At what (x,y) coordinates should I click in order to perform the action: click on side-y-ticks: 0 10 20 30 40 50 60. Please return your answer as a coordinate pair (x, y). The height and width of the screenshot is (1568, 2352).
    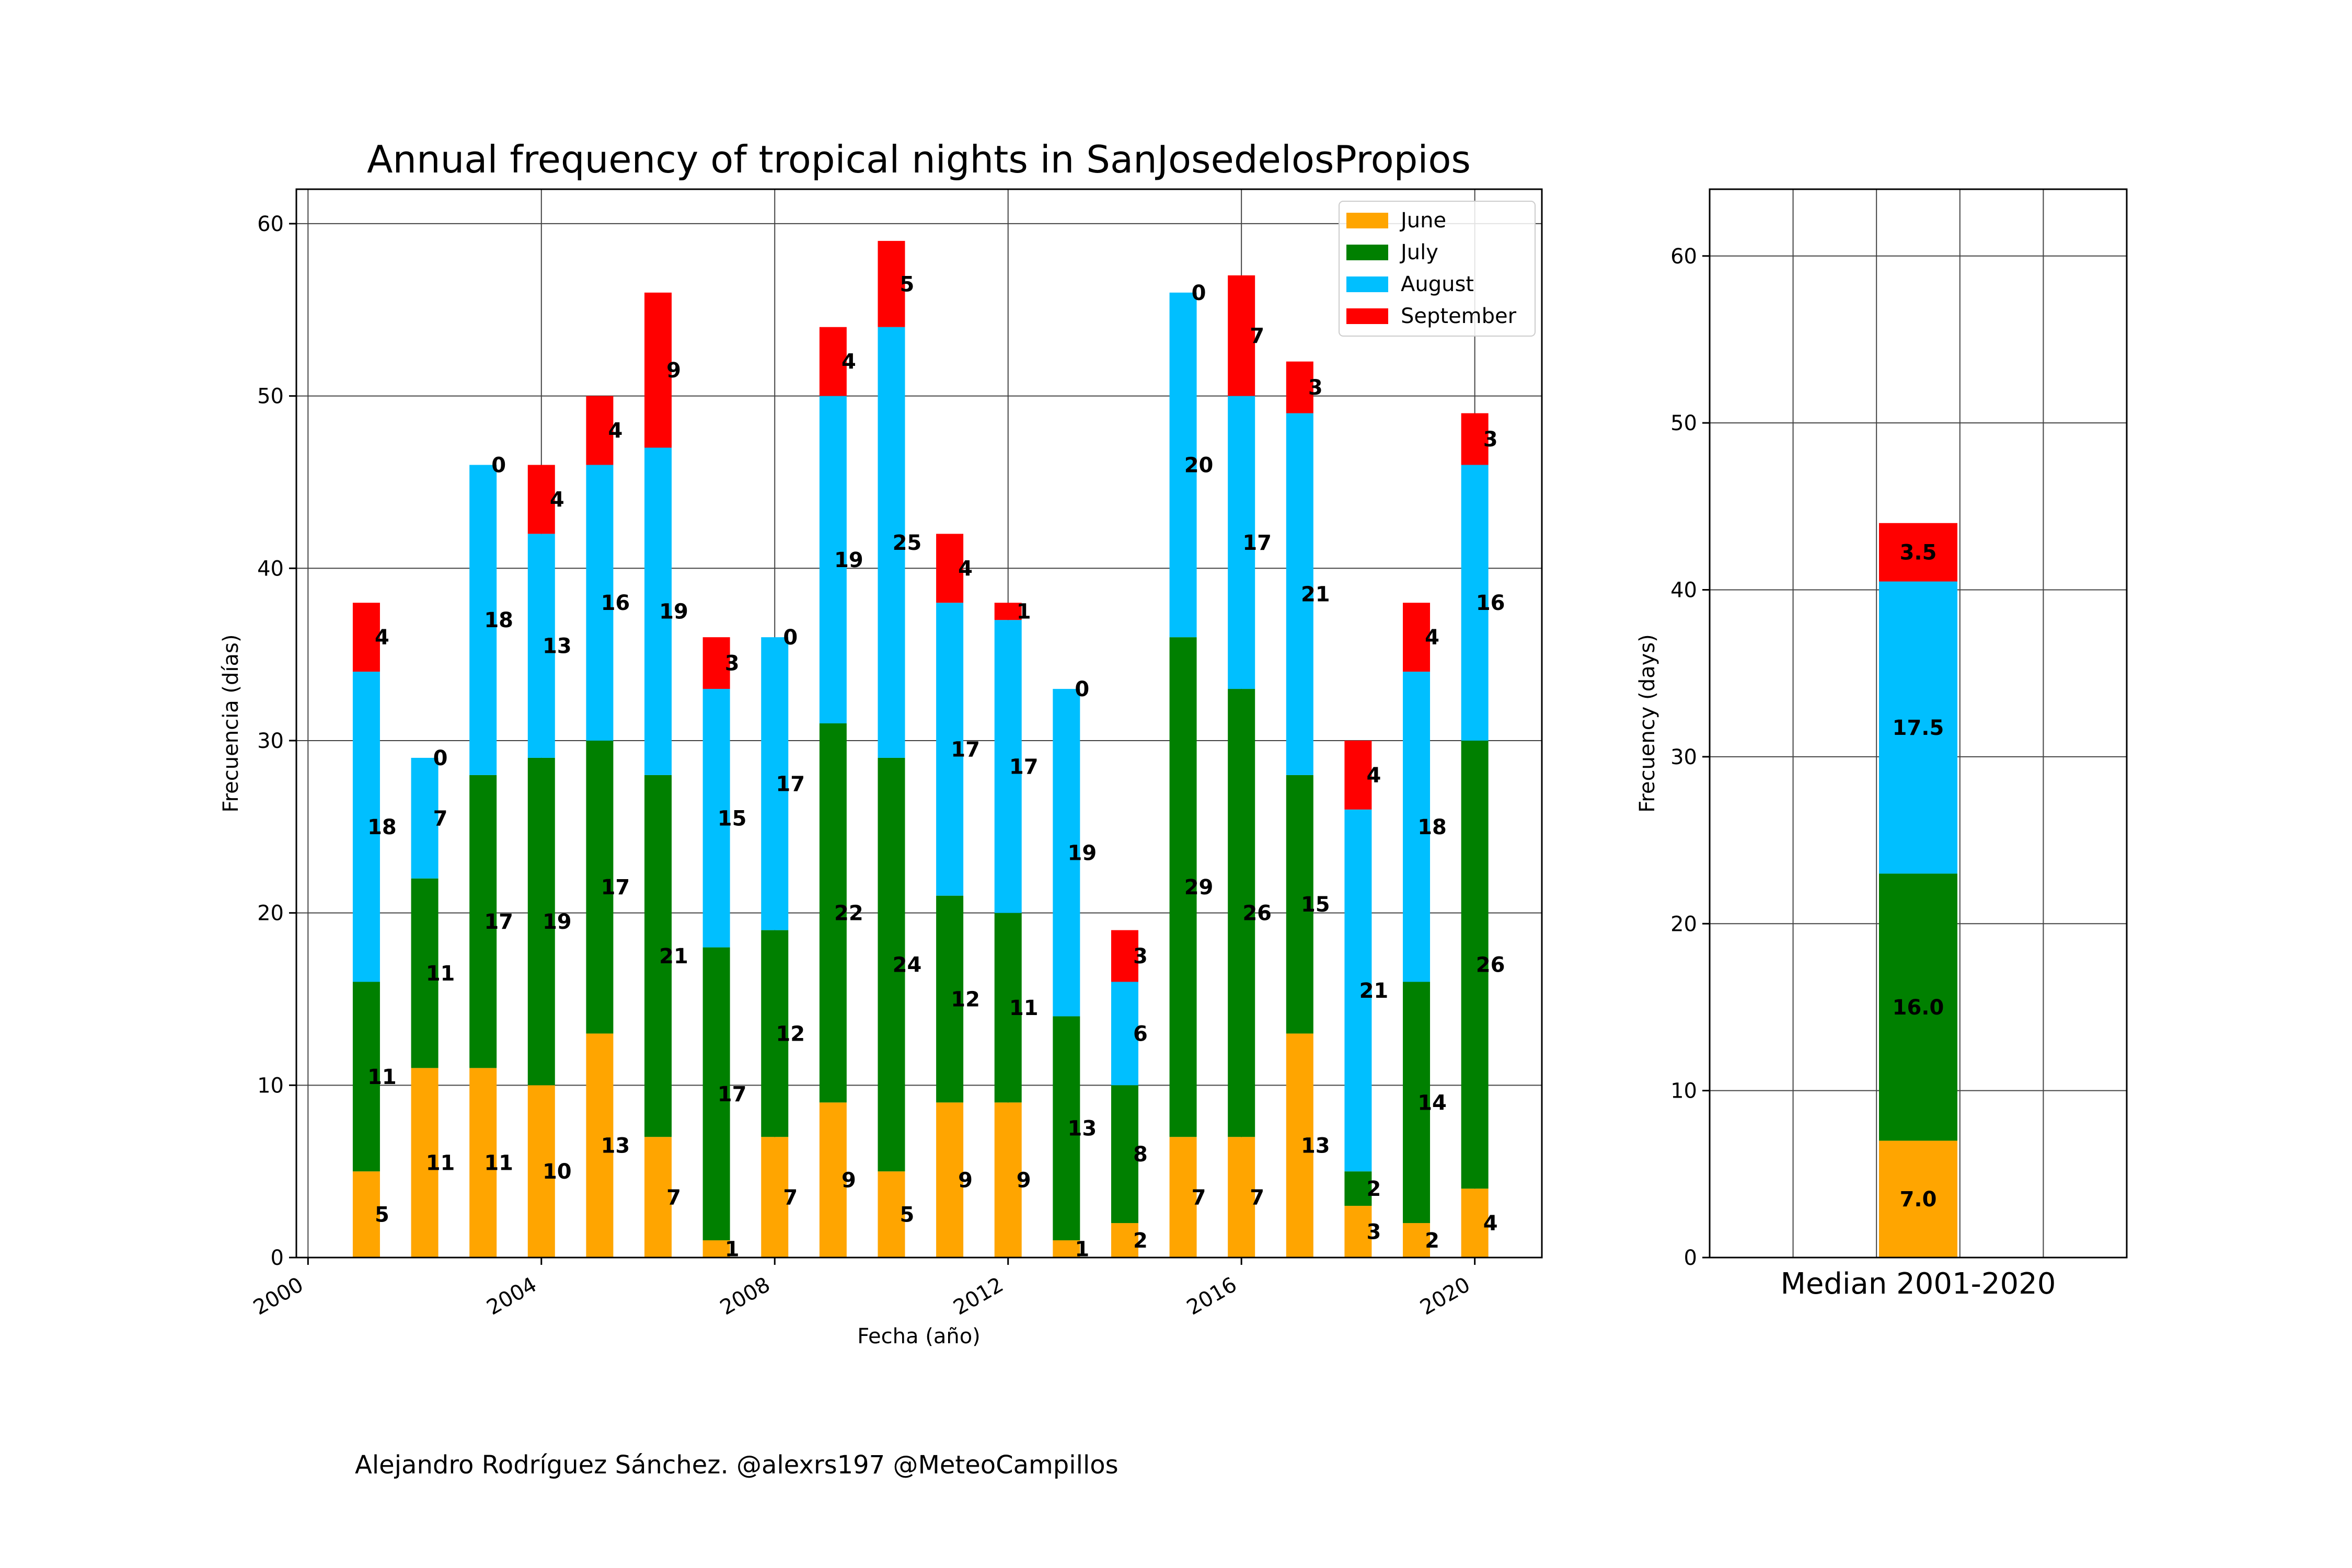
    Looking at the image, I should click on (1690, 757).